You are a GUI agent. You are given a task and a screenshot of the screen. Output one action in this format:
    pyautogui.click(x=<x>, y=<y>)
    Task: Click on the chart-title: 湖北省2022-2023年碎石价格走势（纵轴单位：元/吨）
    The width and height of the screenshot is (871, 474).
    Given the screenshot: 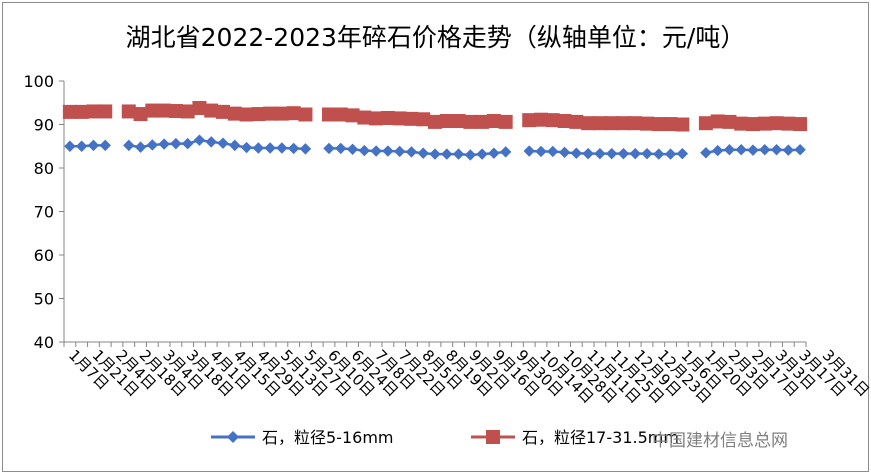 What is the action you would take?
    pyautogui.click(x=435, y=37)
    